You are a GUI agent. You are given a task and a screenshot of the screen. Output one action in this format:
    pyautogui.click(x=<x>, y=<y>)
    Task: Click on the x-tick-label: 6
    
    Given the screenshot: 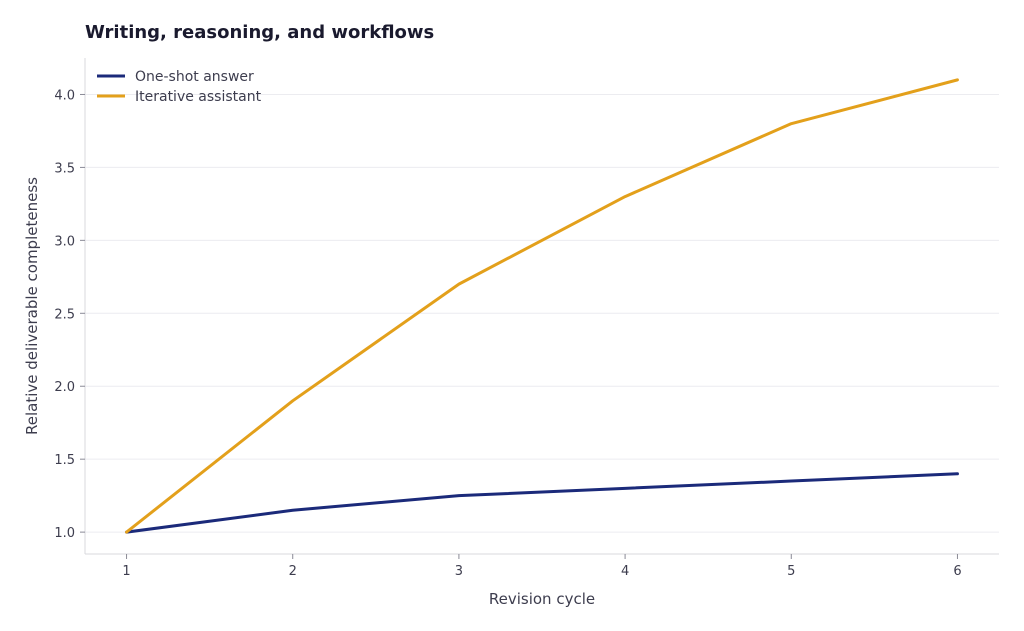 What is the action you would take?
    pyautogui.click(x=957, y=571)
    